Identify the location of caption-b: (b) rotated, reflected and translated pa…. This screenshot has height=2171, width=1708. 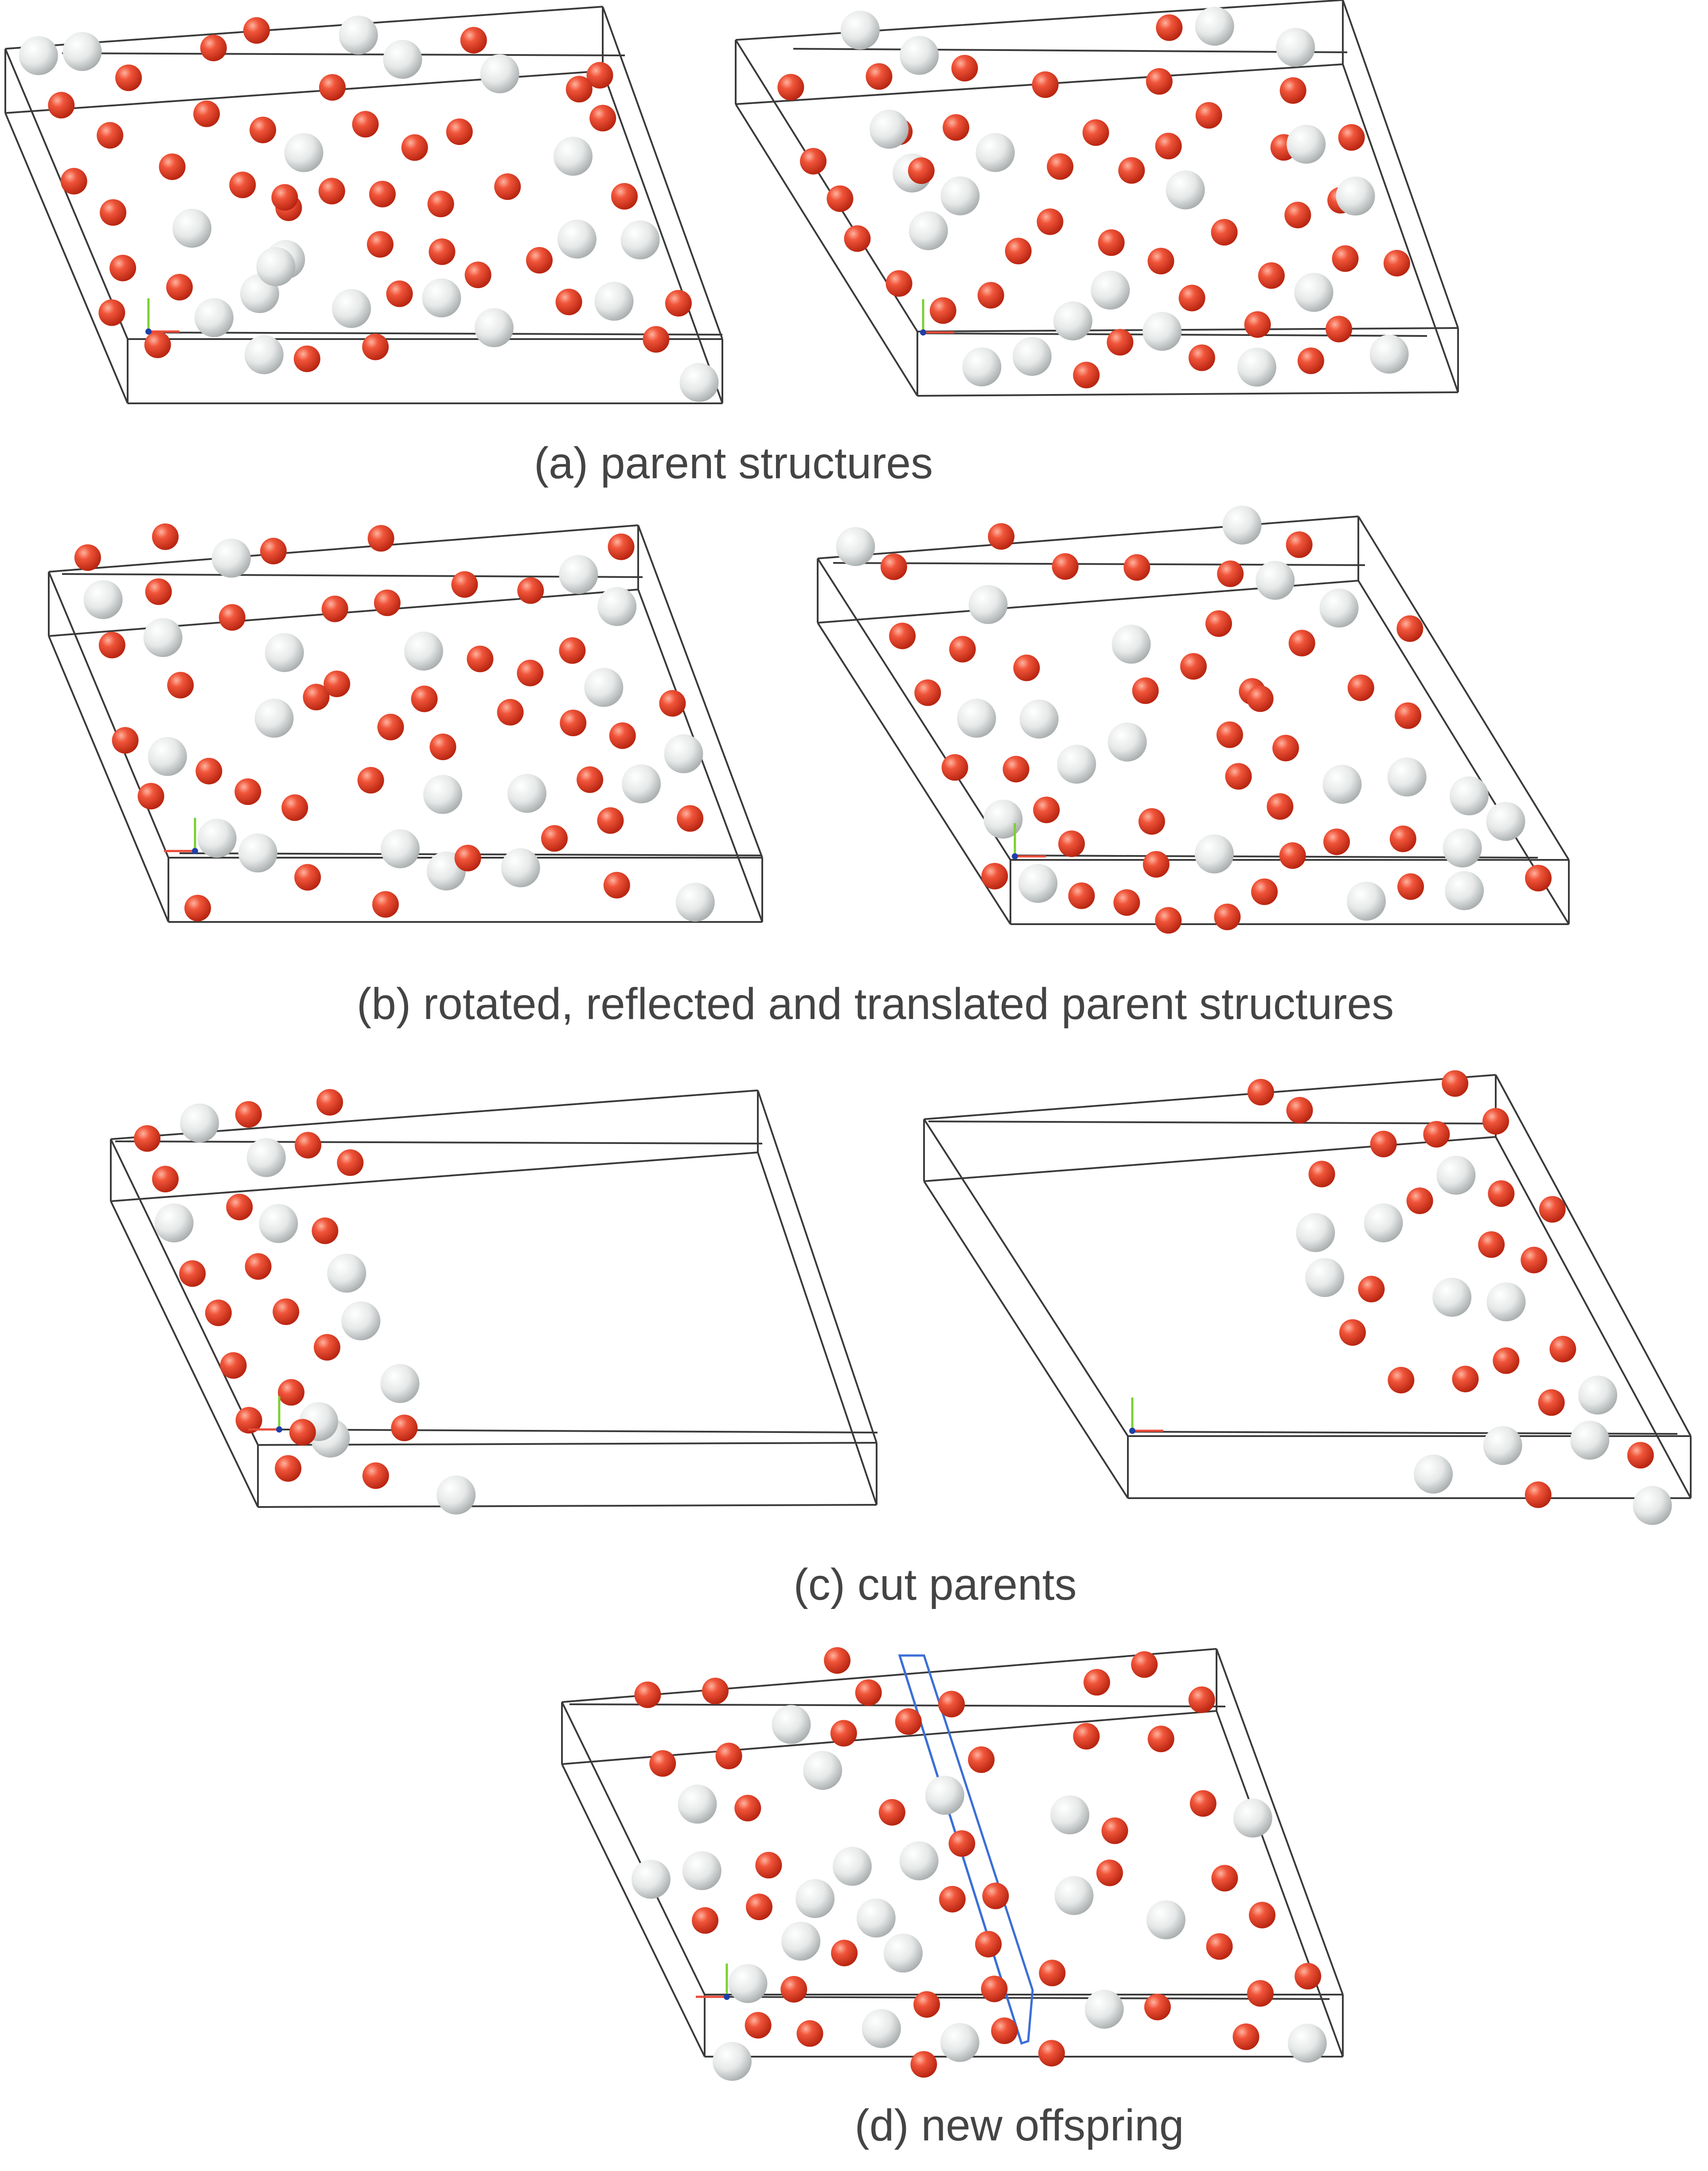
(875, 1004).